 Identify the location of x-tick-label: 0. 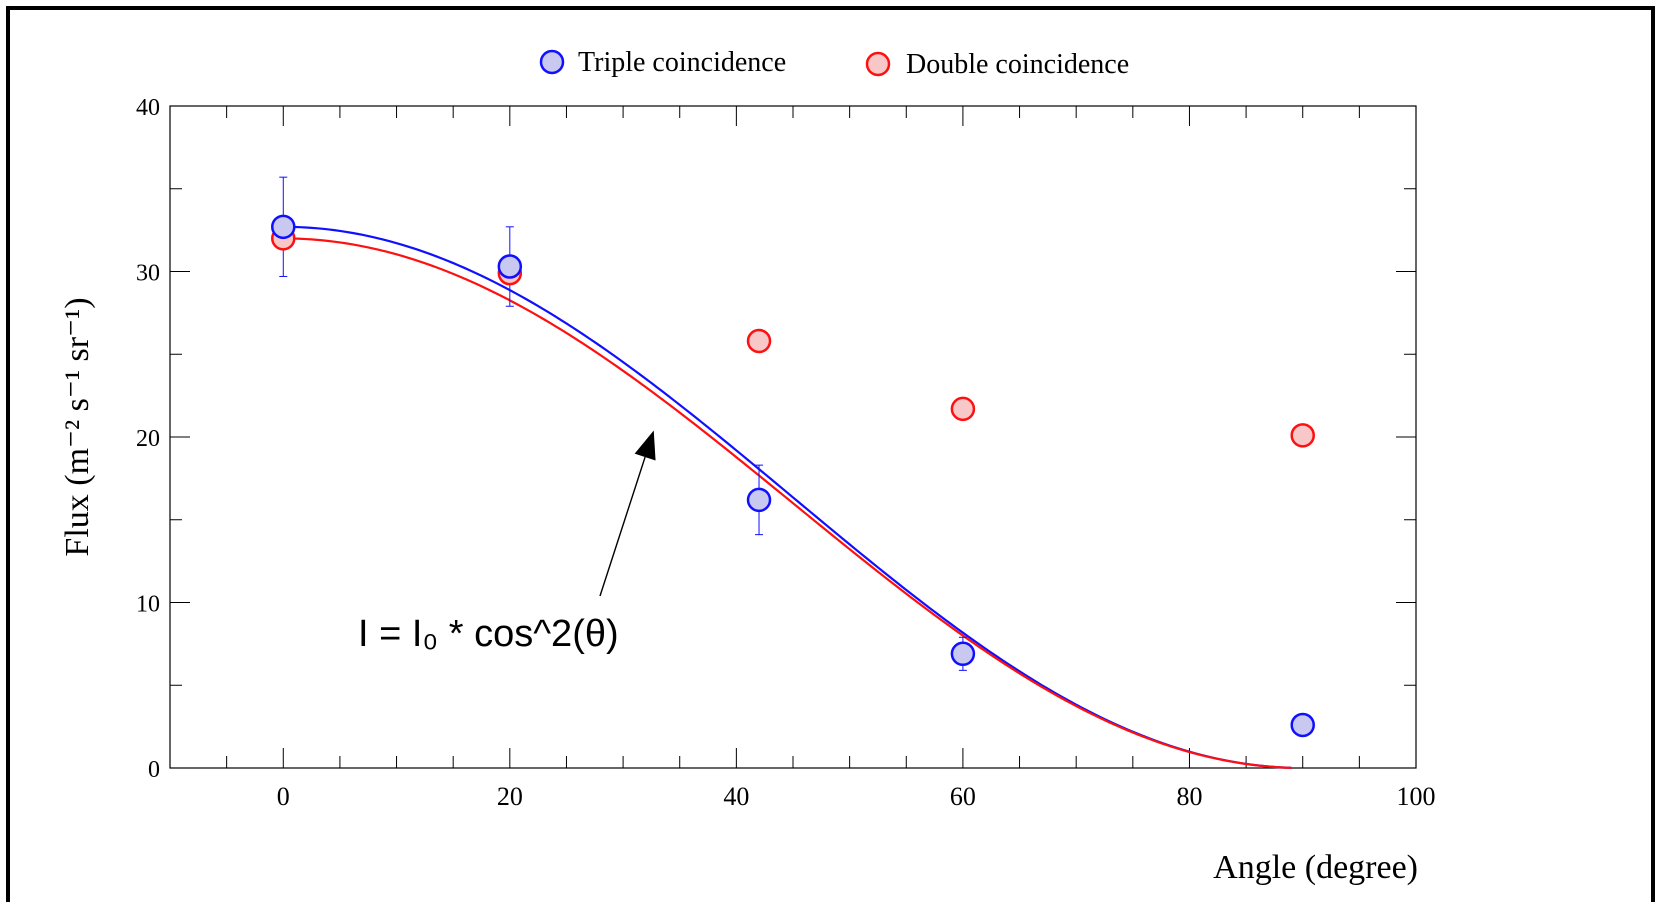
(283, 796).